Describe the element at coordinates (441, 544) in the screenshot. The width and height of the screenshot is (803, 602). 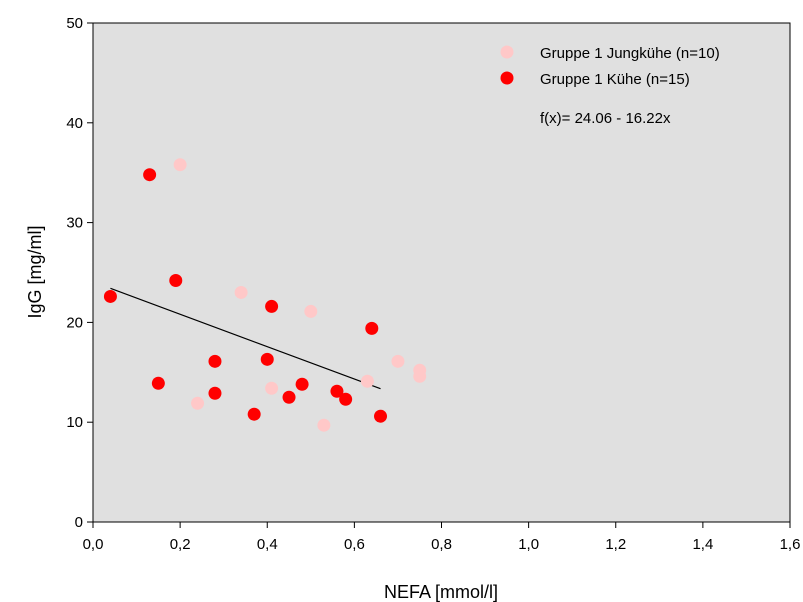
I see `x-tick-label: 0,8` at that location.